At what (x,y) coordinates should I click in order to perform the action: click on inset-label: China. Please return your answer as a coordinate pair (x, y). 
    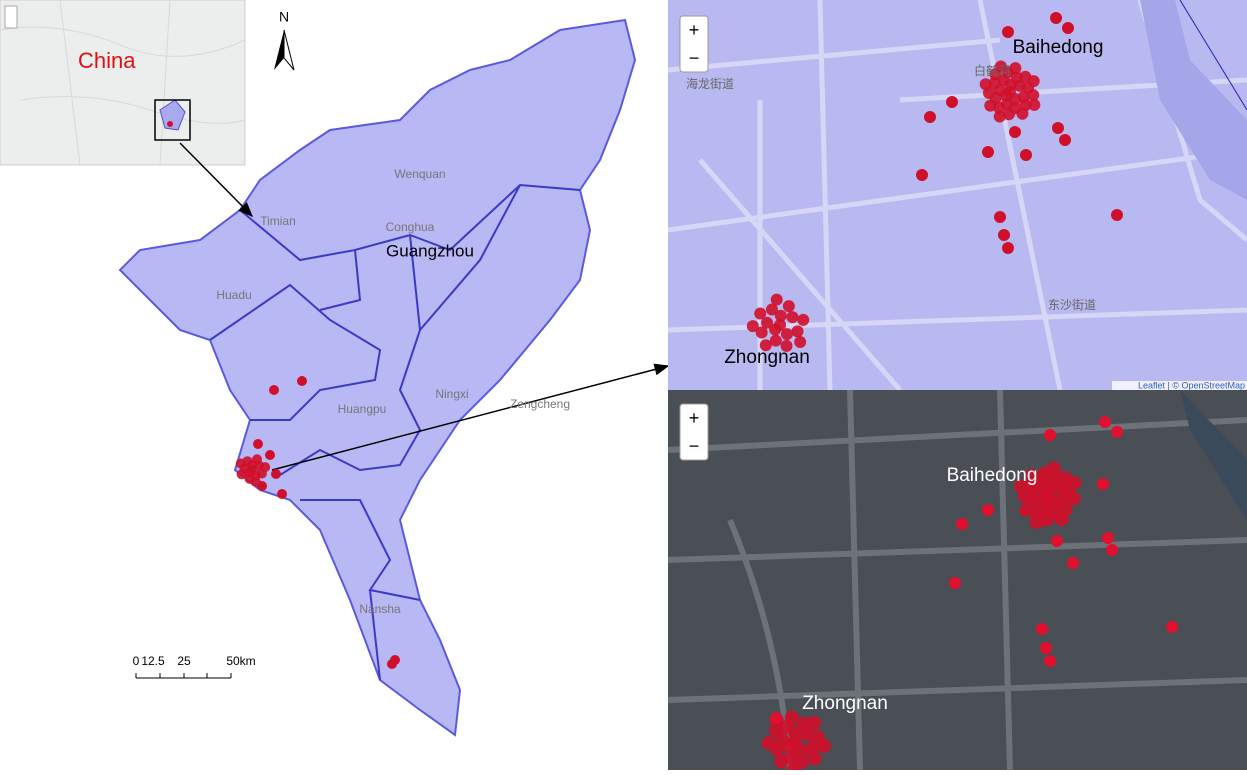
    Looking at the image, I should click on (107, 60).